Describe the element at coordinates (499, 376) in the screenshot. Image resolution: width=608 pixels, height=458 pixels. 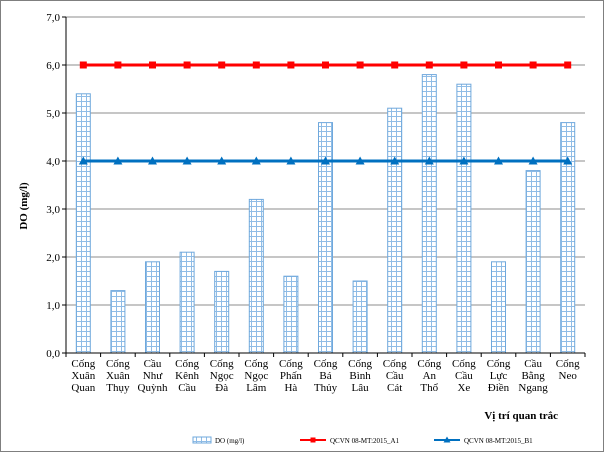
I see `x-category-label: Lực` at that location.